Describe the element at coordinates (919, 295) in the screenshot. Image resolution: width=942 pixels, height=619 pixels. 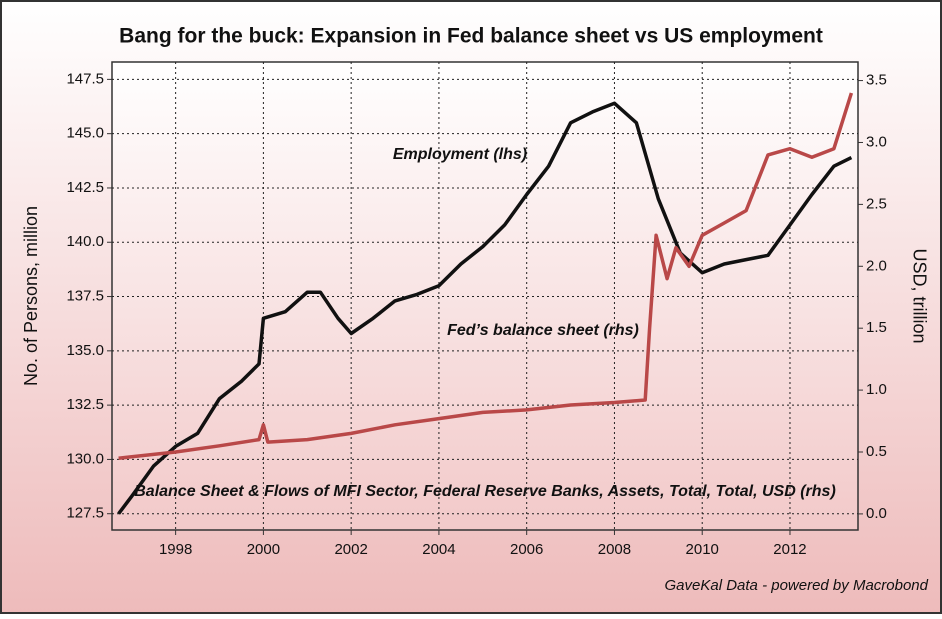
I see `y2-axis-label: USD, trillion` at that location.